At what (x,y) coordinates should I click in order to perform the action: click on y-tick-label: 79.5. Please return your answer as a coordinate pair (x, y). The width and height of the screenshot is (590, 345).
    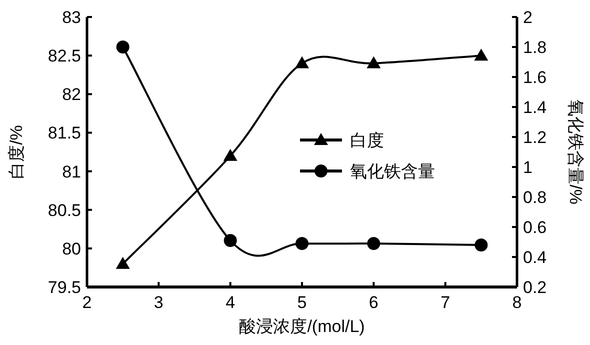
    Looking at the image, I should click on (64, 287).